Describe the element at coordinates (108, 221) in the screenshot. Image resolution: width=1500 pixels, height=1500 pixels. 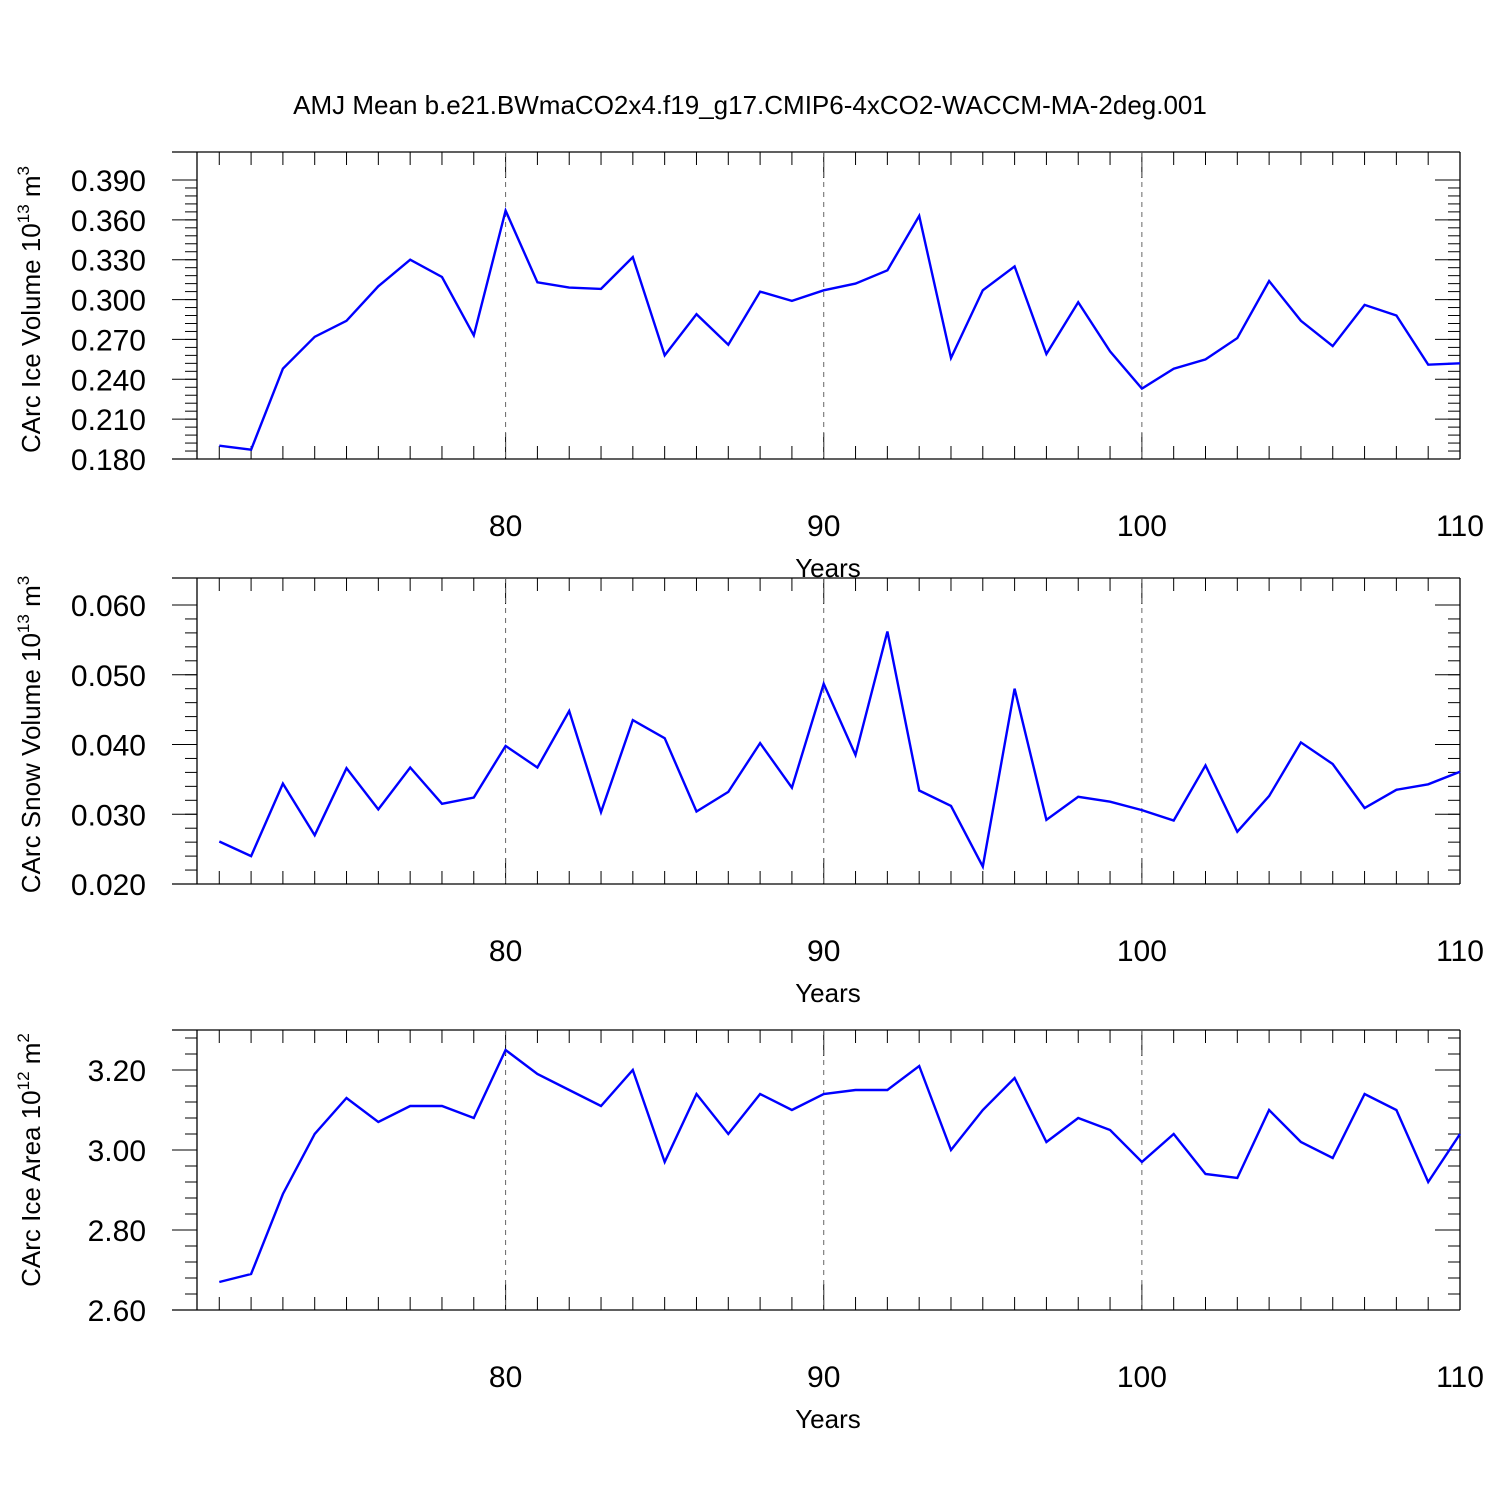
I see `y-tick-label: 0.360` at that location.